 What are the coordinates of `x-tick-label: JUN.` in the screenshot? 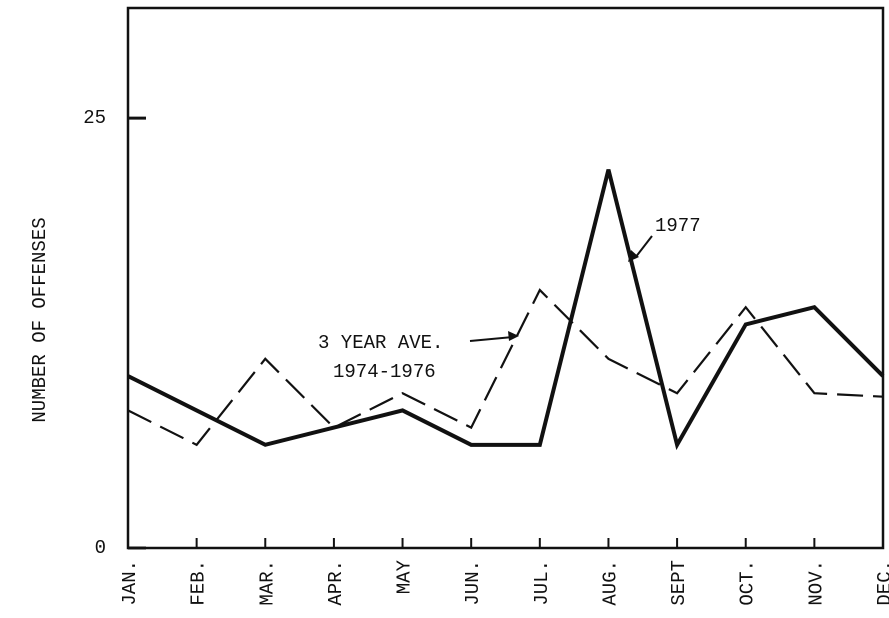 It's located at (473, 583).